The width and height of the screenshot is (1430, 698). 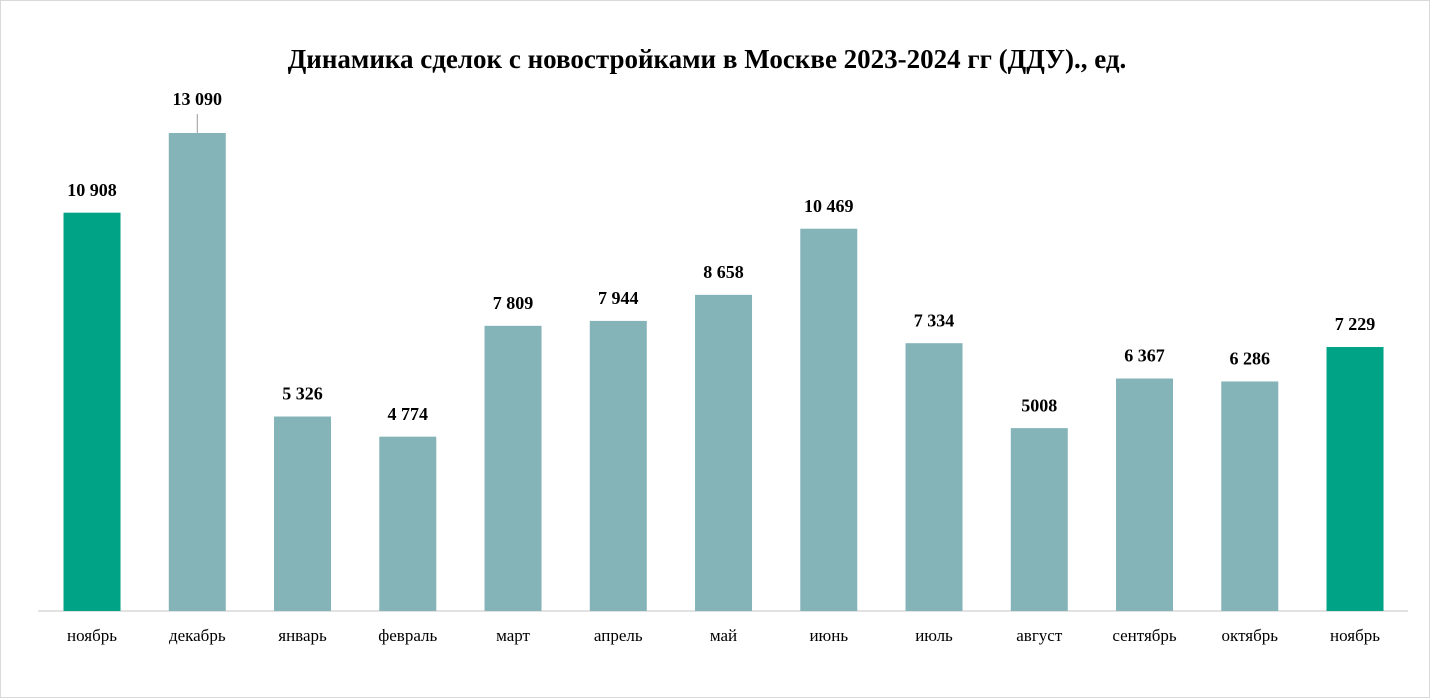 I want to click on x-tick-label: январь, so click(x=302, y=635).